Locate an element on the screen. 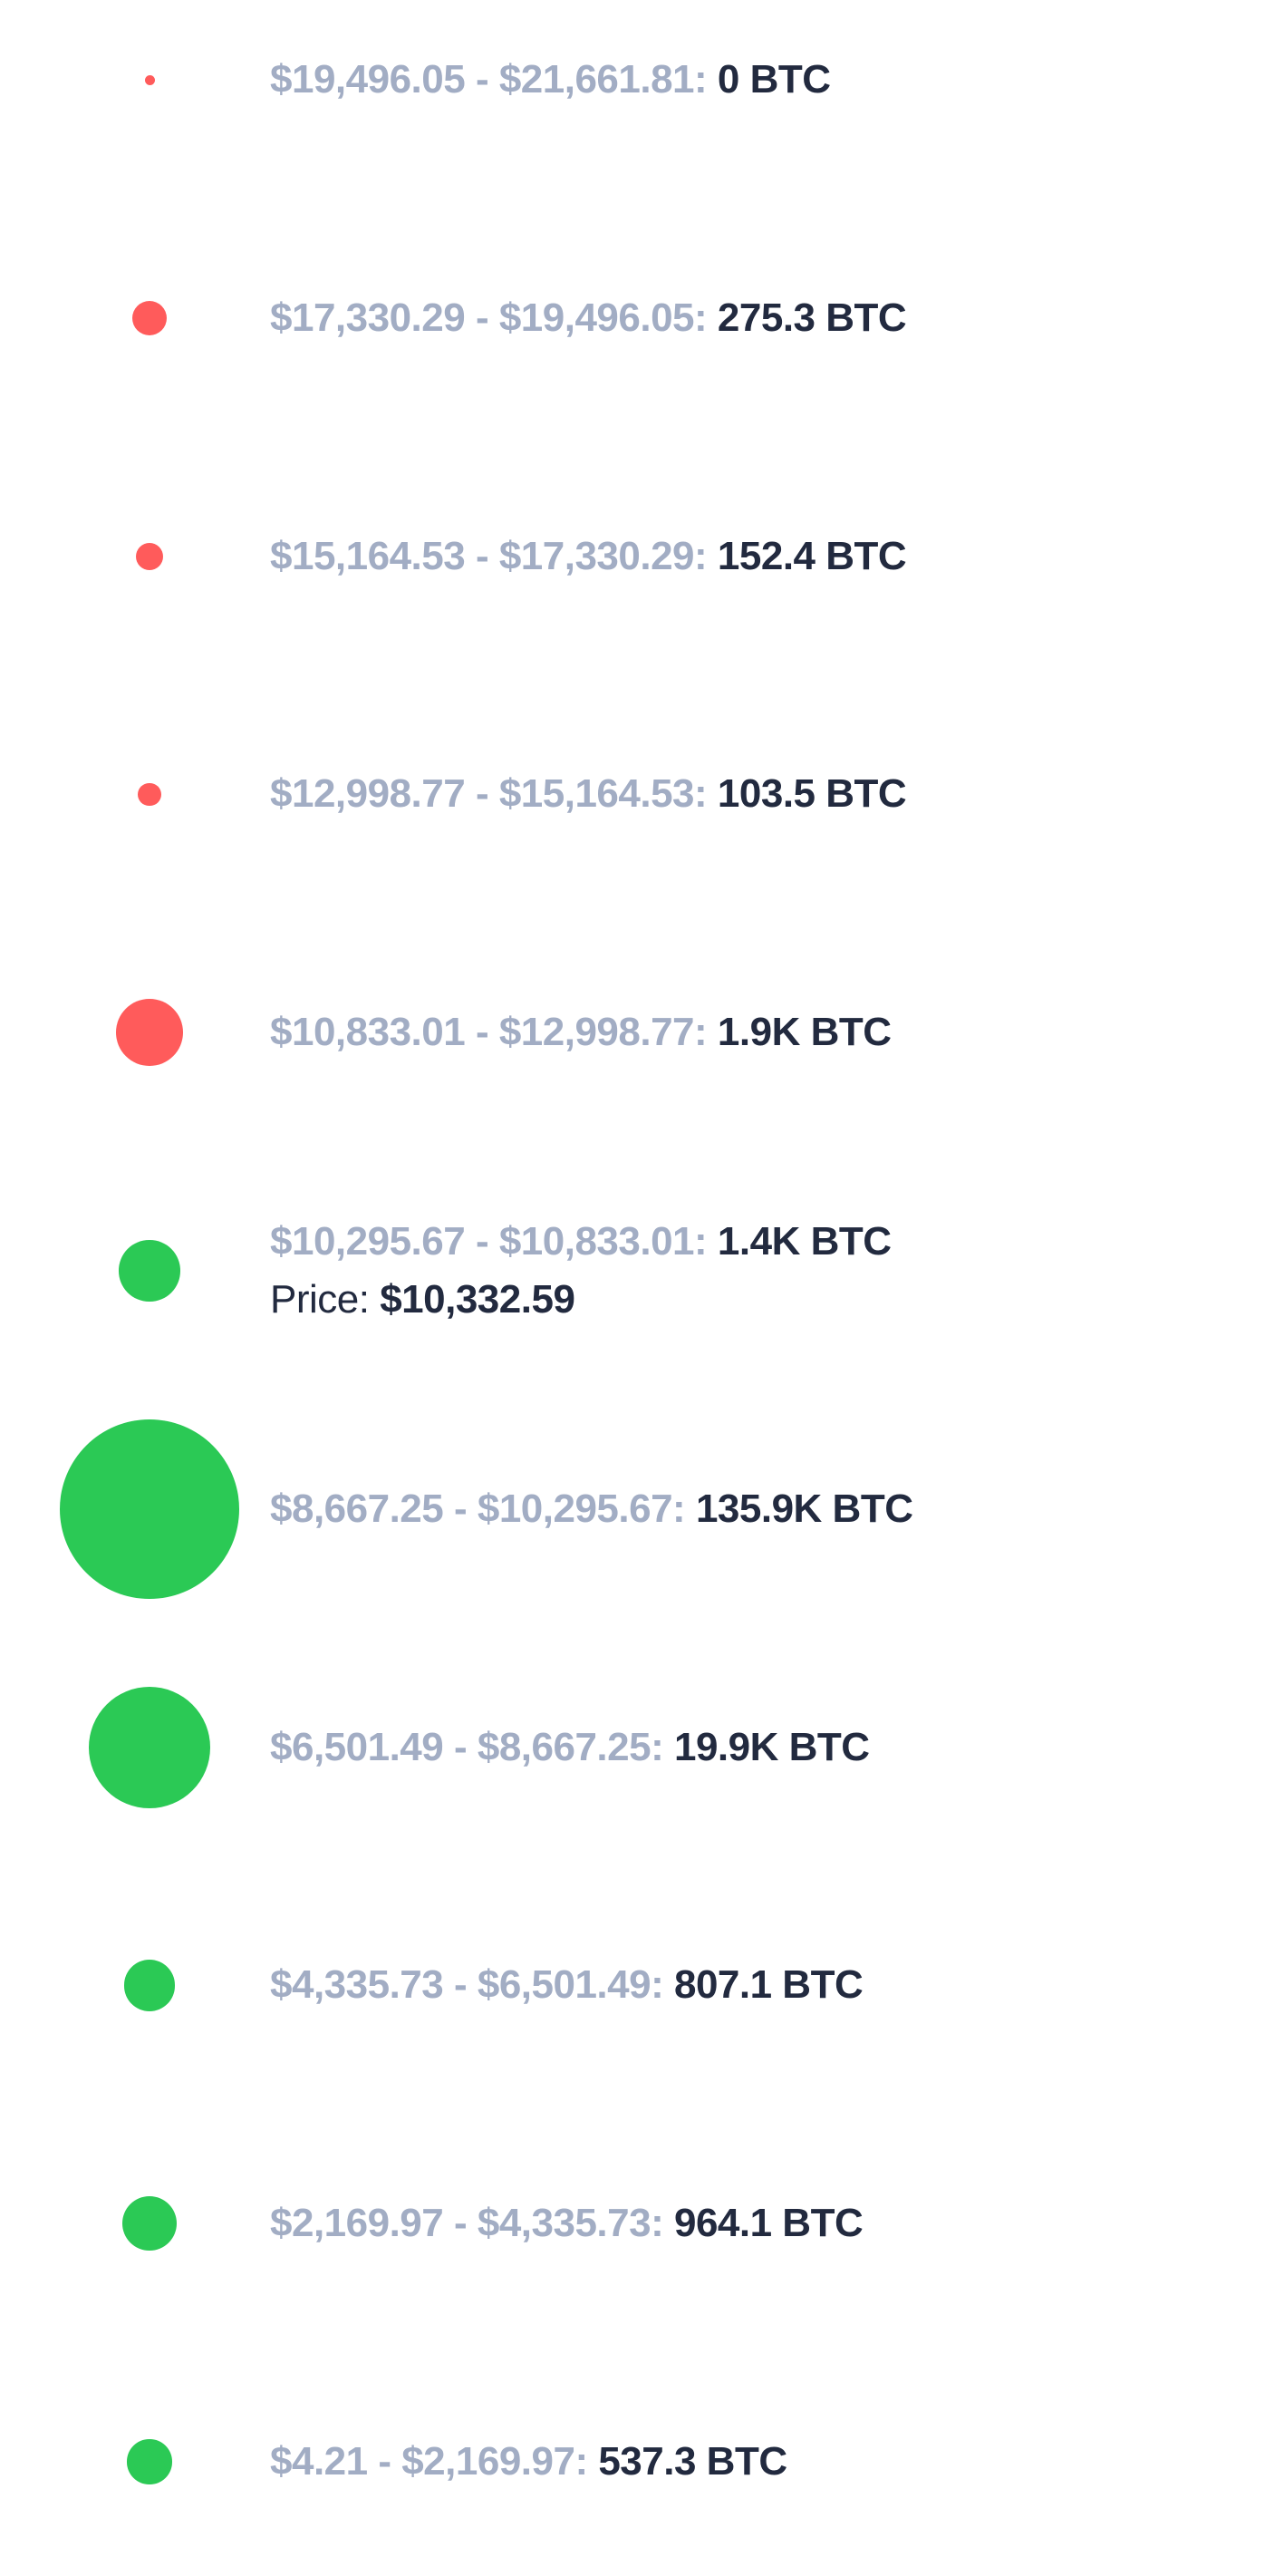 The height and width of the screenshot is (2576, 1274). price-range-label: $15,164.53 - $17,330.29: 152.4 BTC is located at coordinates (589, 556).